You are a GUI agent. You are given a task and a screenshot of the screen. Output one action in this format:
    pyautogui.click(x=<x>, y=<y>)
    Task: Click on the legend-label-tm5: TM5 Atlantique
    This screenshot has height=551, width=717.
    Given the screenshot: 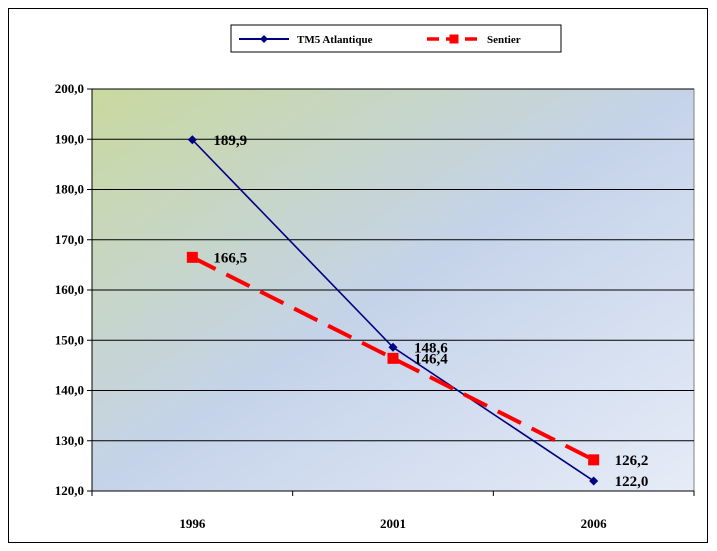 What is the action you would take?
    pyautogui.click(x=335, y=40)
    